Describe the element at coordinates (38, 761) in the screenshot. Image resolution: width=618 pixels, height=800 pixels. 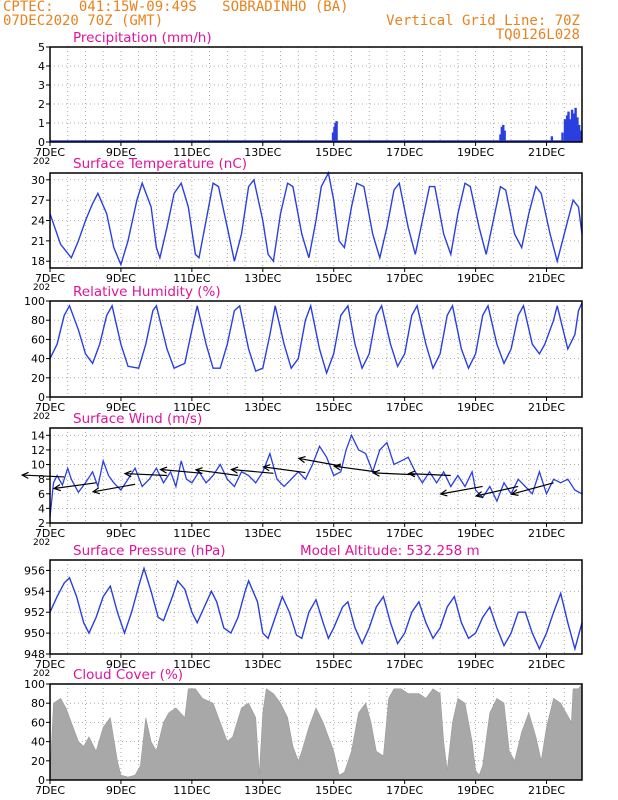
I see `y-tick-label: 20` at that location.